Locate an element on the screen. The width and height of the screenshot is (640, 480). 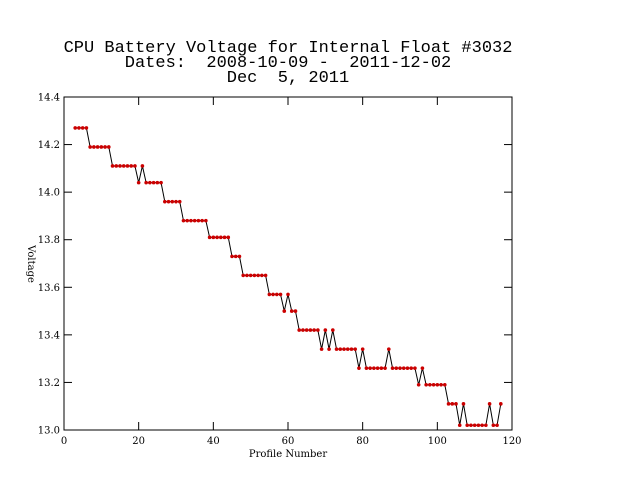
y-tick-label: 13.6 is located at coordinates (49, 288).